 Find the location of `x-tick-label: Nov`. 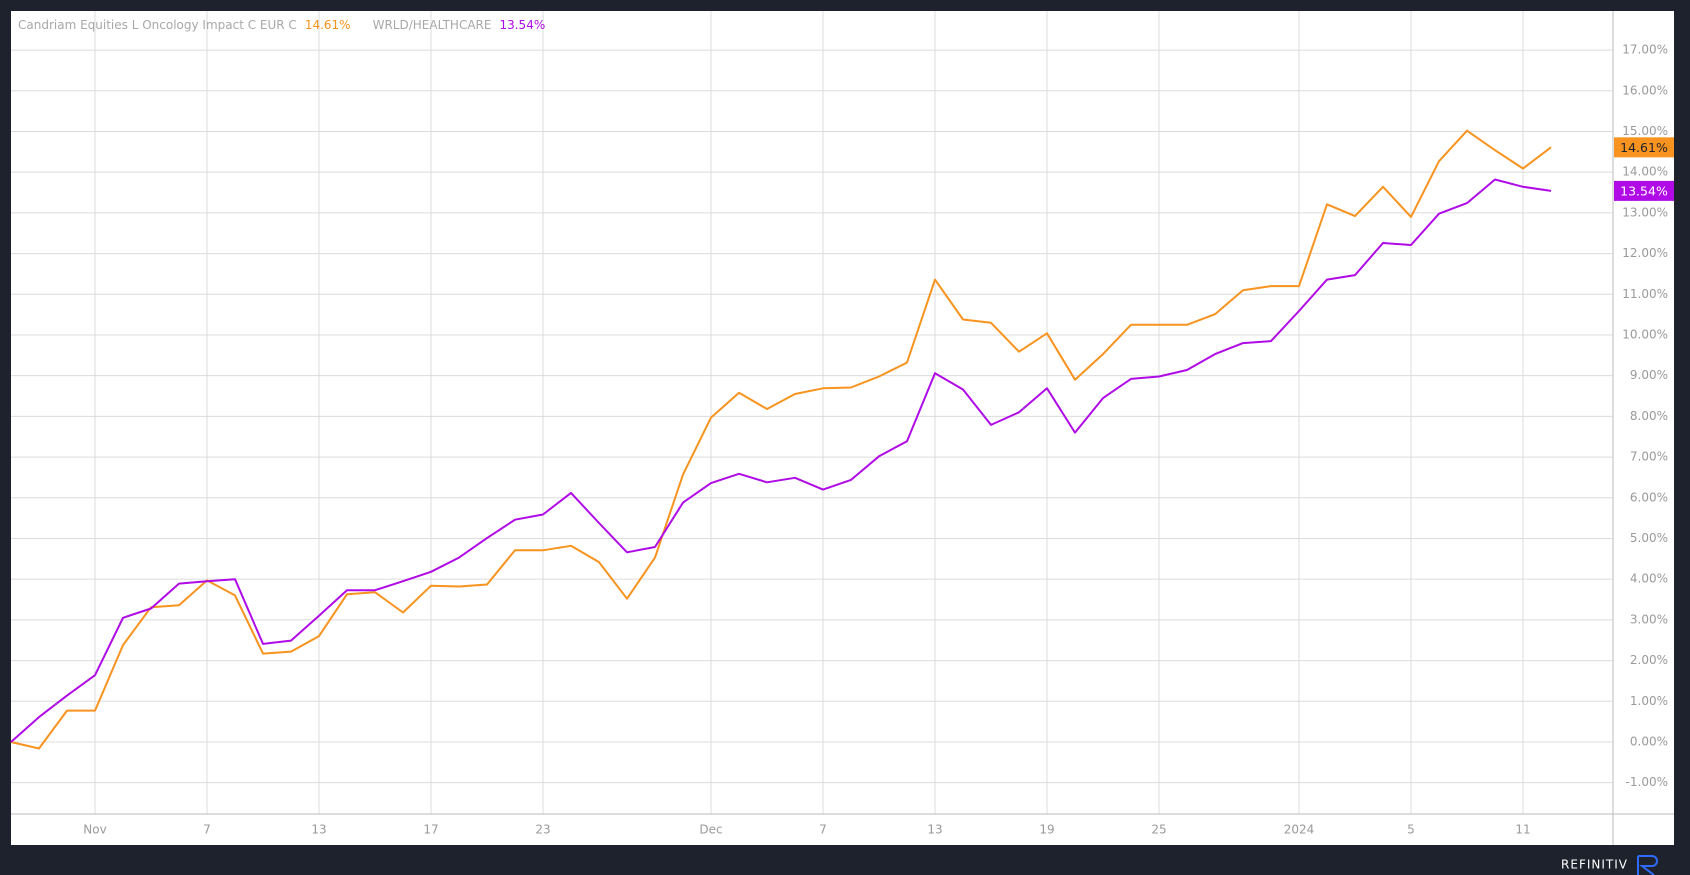

x-tick-label: Nov is located at coordinates (94, 830).